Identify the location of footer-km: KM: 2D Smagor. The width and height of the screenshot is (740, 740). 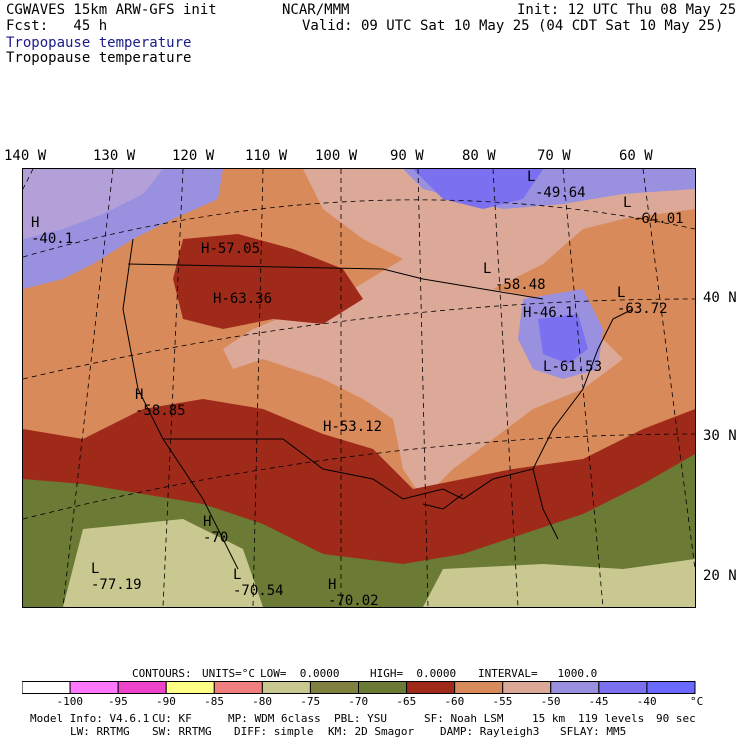
(371, 731).